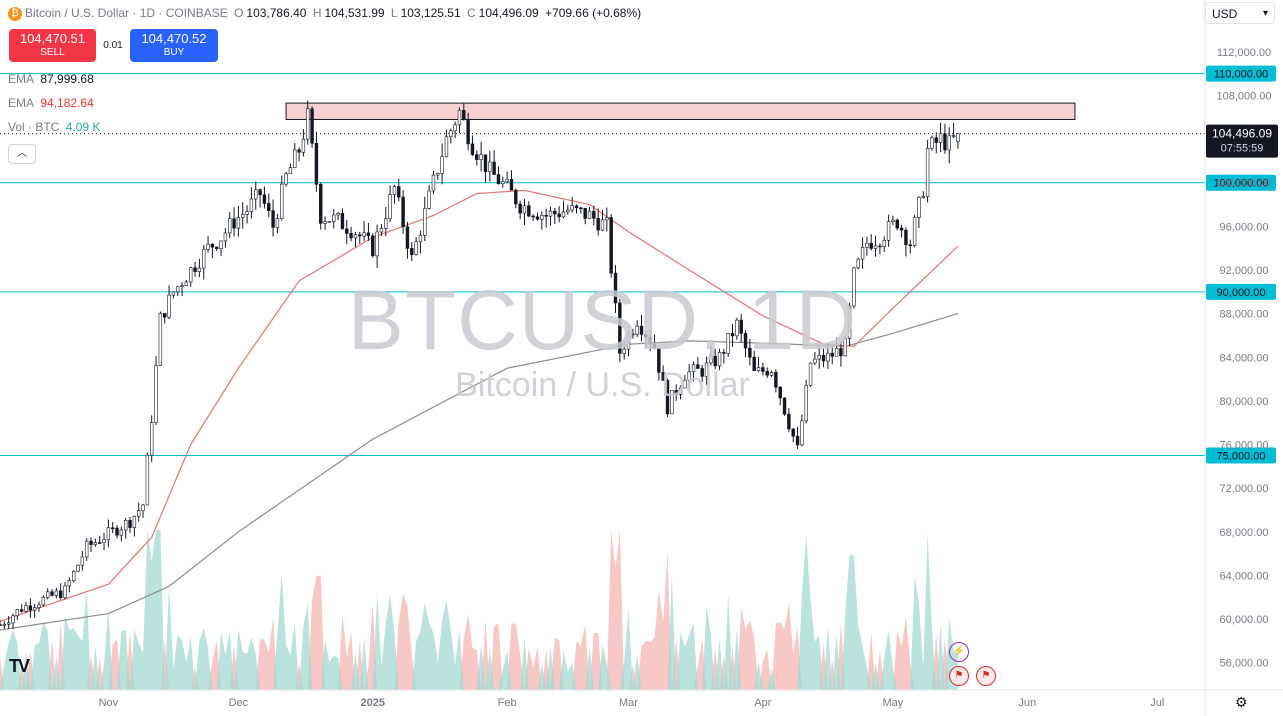 This screenshot has height=716, width=1283. I want to click on gear-icon: ⚙, so click(1241, 702).